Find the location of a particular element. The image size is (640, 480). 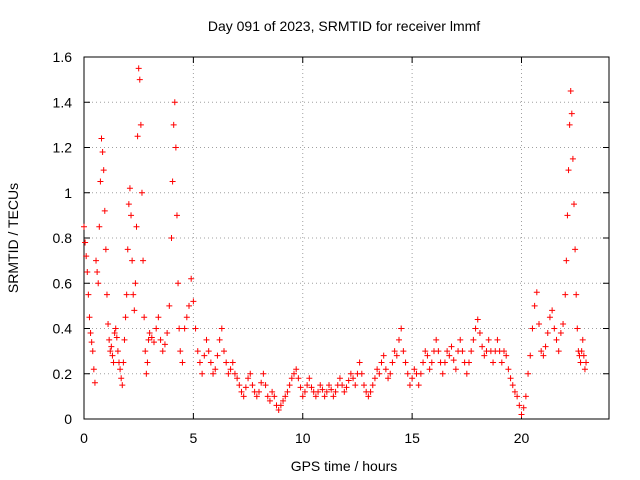

x-axis-label: GPS time / hours is located at coordinates (344, 466).